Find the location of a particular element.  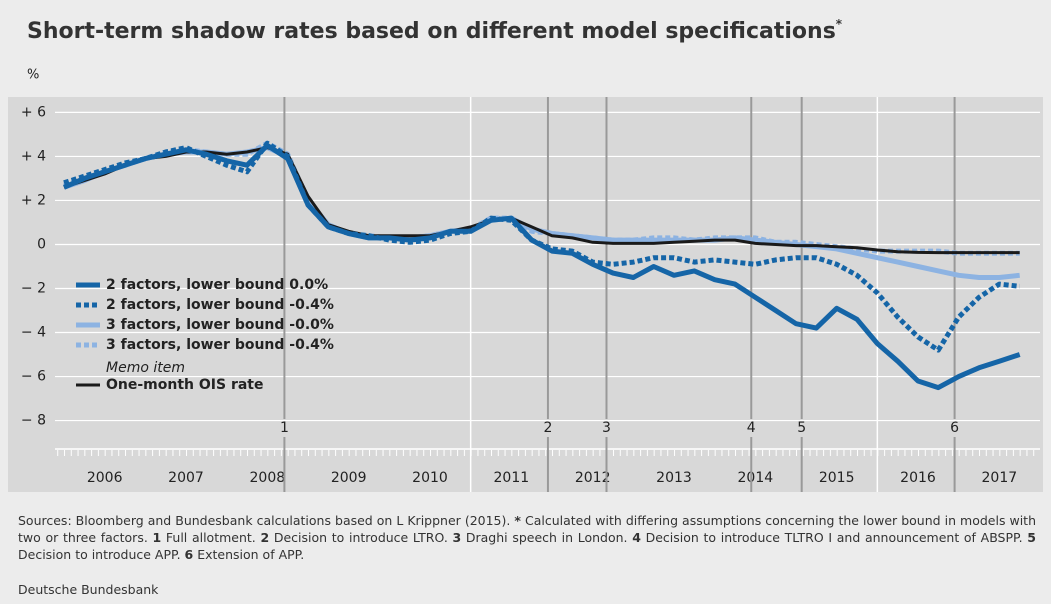

event-label: 1 is located at coordinates (284, 428).